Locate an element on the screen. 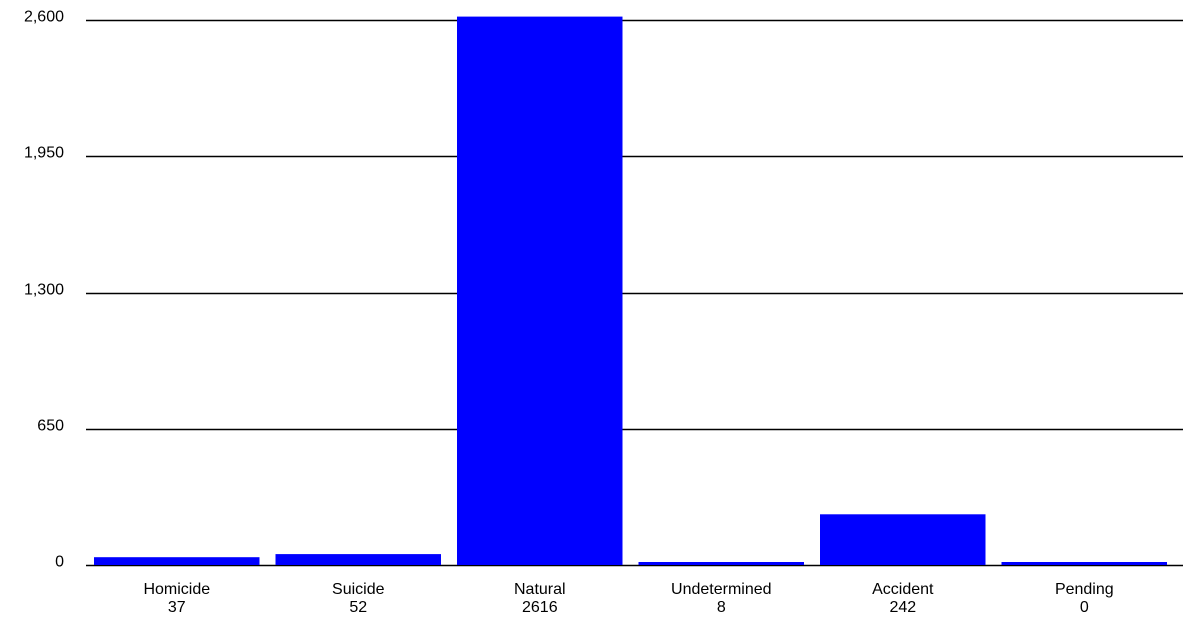  x-value-label: 37 is located at coordinates (177, 607).